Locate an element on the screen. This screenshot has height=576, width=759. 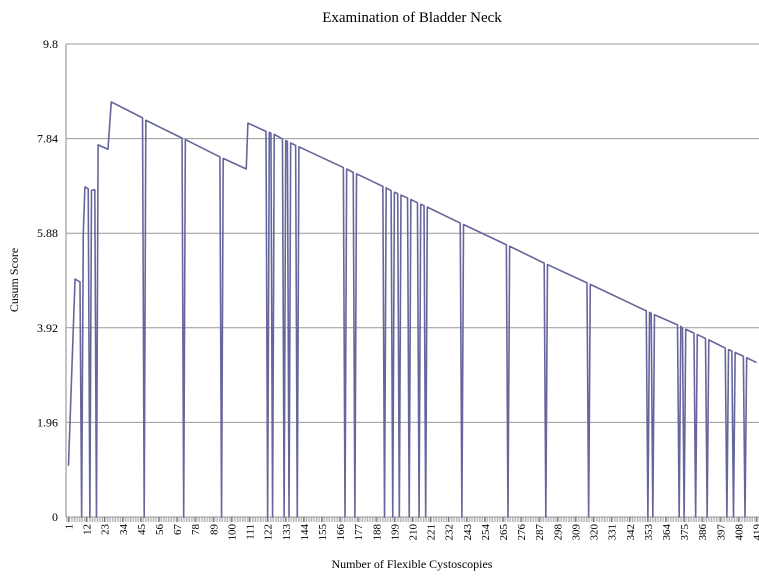
x-tick-label: 111 is located at coordinates (251, 532).